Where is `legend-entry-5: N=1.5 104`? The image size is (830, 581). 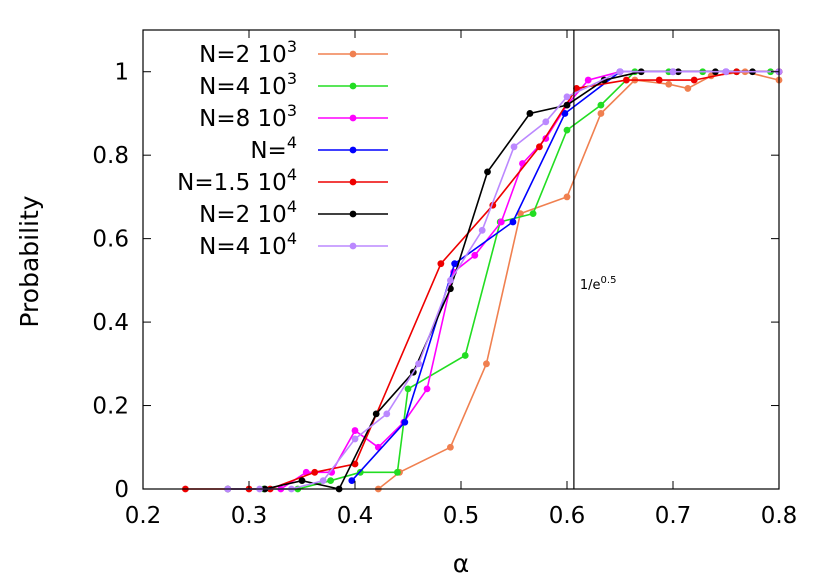 legend-entry-5: N=1.5 104 is located at coordinates (282, 180).